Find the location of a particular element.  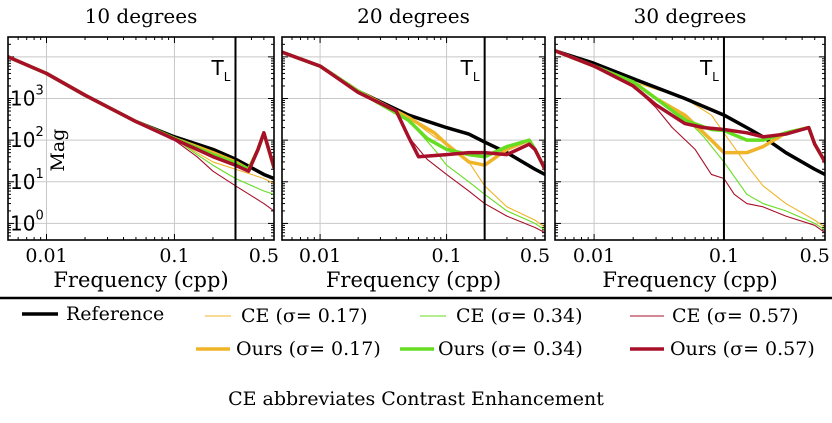

series-line-reference is located at coordinates (690, 113).